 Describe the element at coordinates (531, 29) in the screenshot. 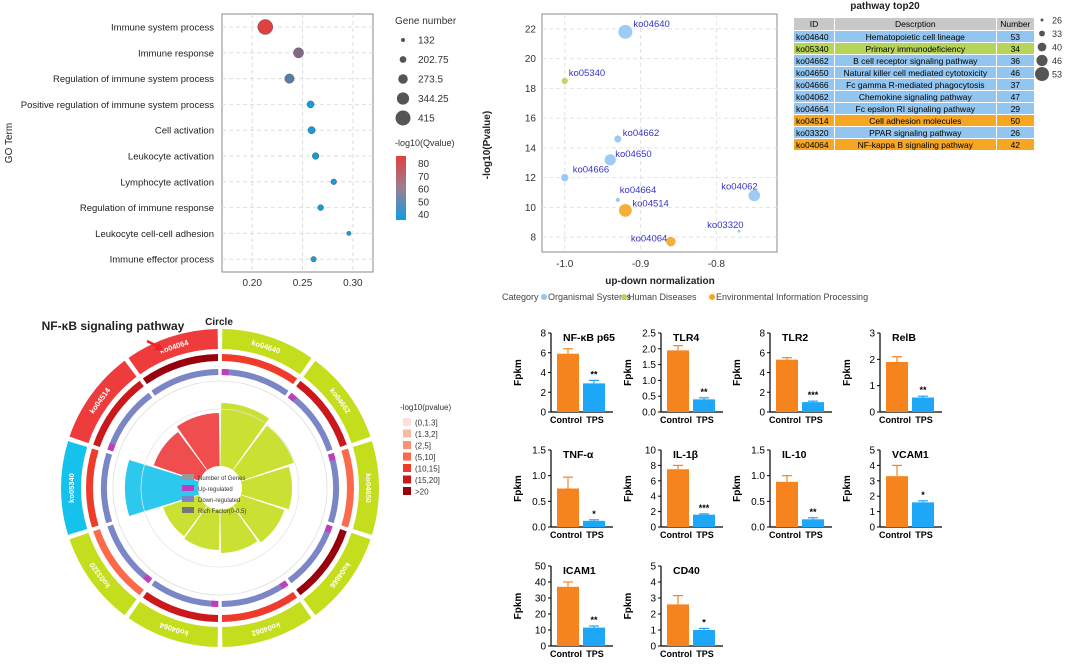

I see `y-tick-label: 22` at that location.